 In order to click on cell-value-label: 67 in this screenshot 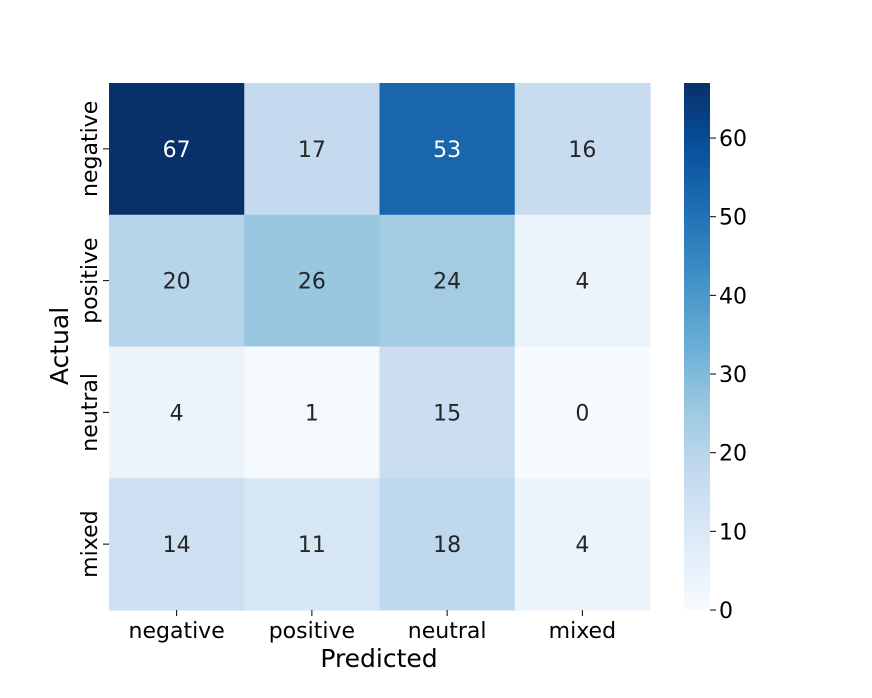, I will do `click(177, 150)`.